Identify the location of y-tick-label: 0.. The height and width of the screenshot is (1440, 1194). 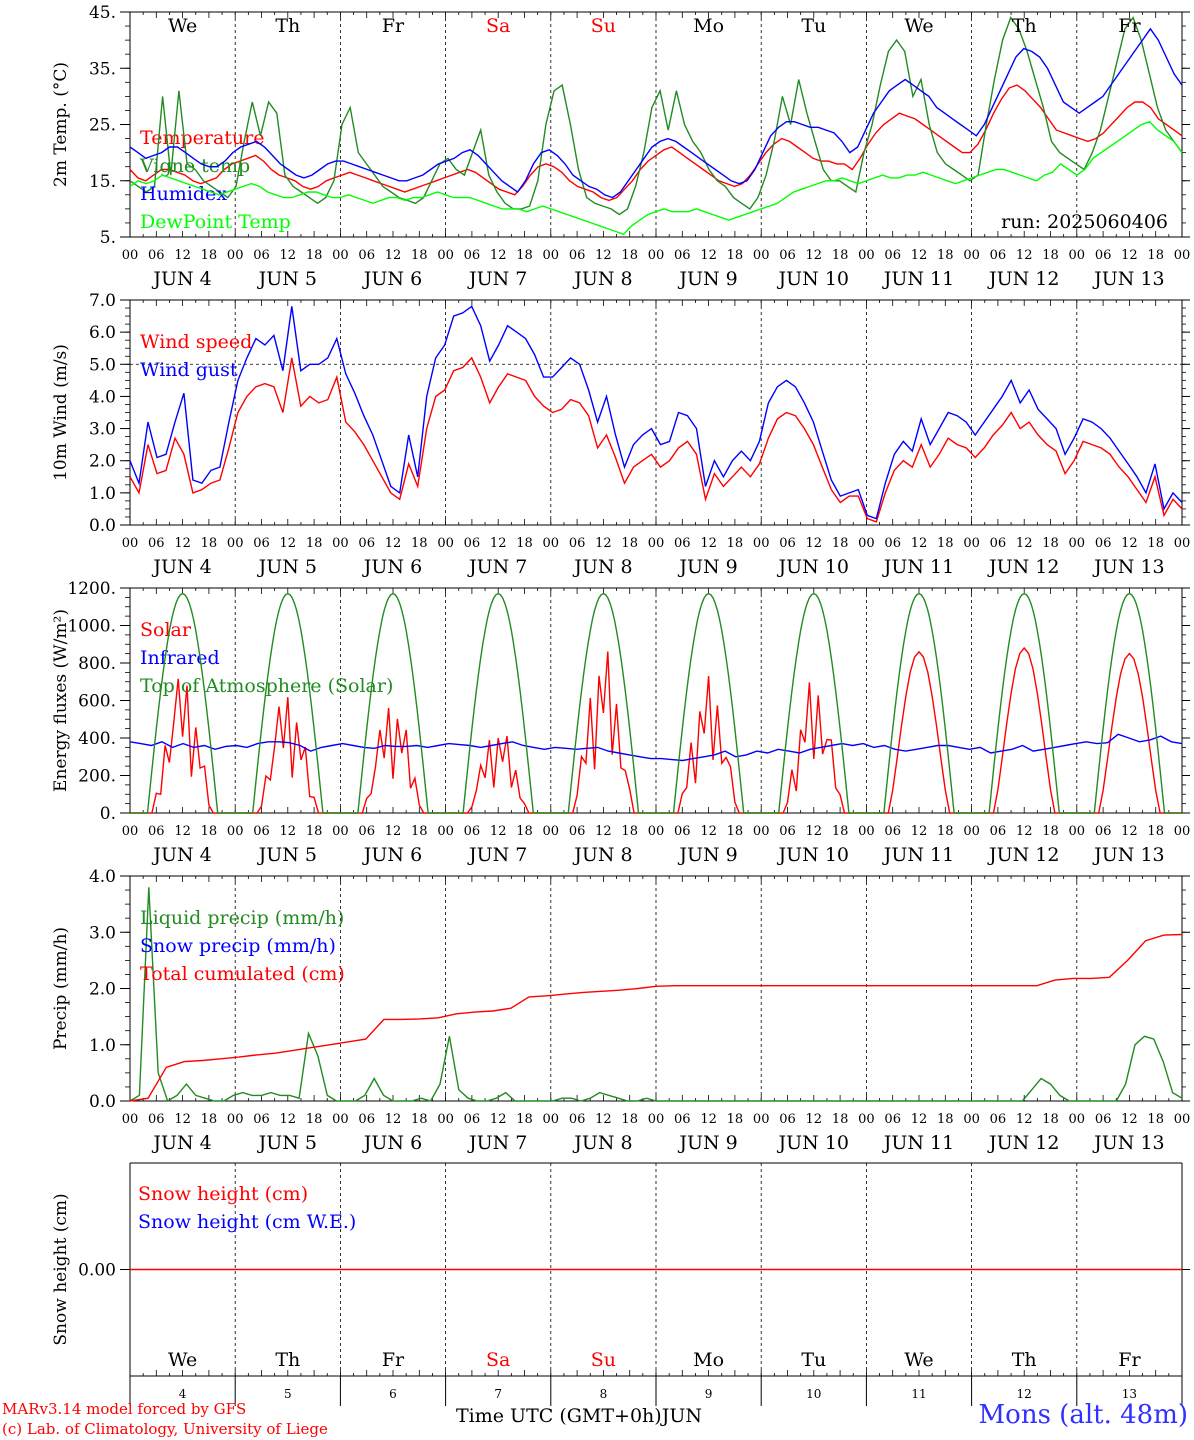
(108, 814).